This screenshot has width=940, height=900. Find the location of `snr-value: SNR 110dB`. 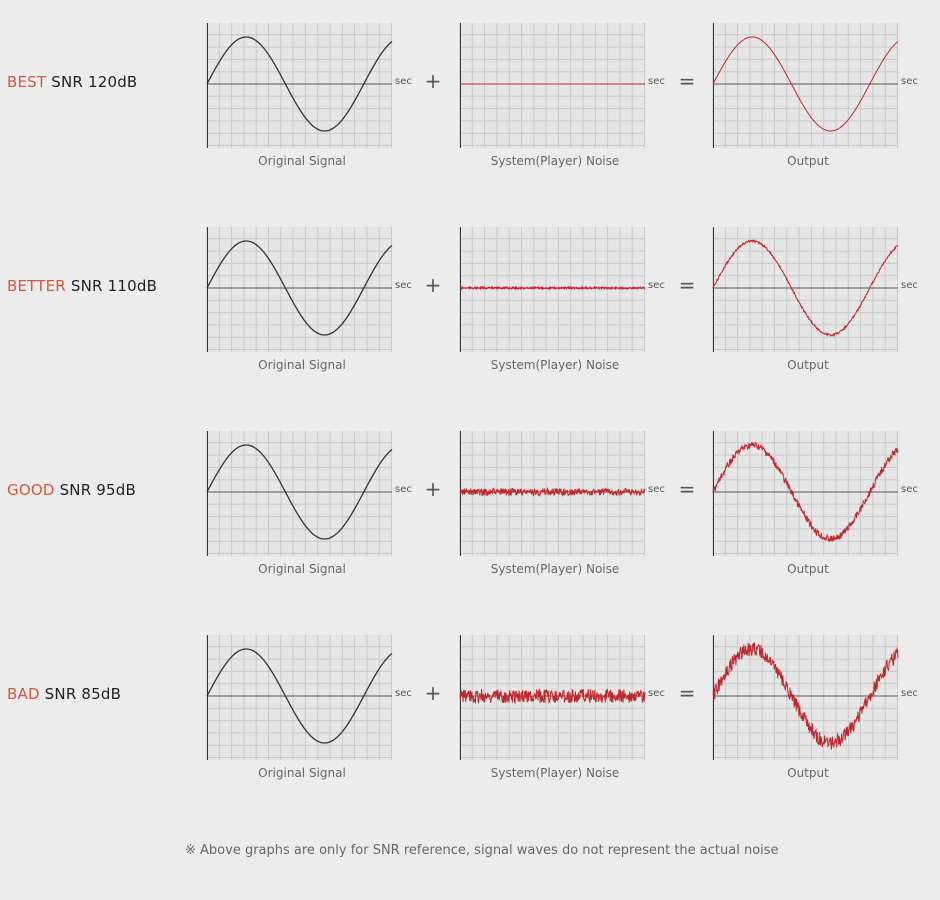

snr-value: SNR 110dB is located at coordinates (114, 286).